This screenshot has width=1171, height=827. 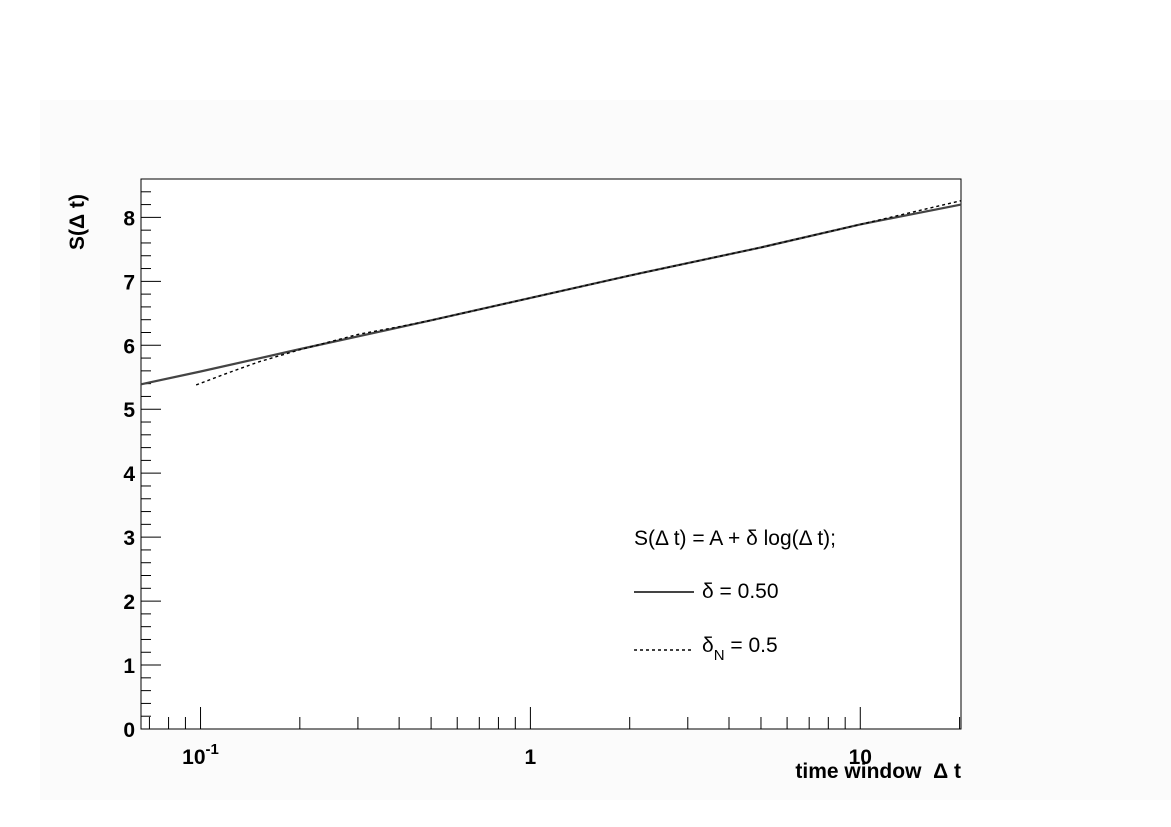 What do you see at coordinates (129, 666) in the screenshot?
I see `y-tick-label: 1` at bounding box center [129, 666].